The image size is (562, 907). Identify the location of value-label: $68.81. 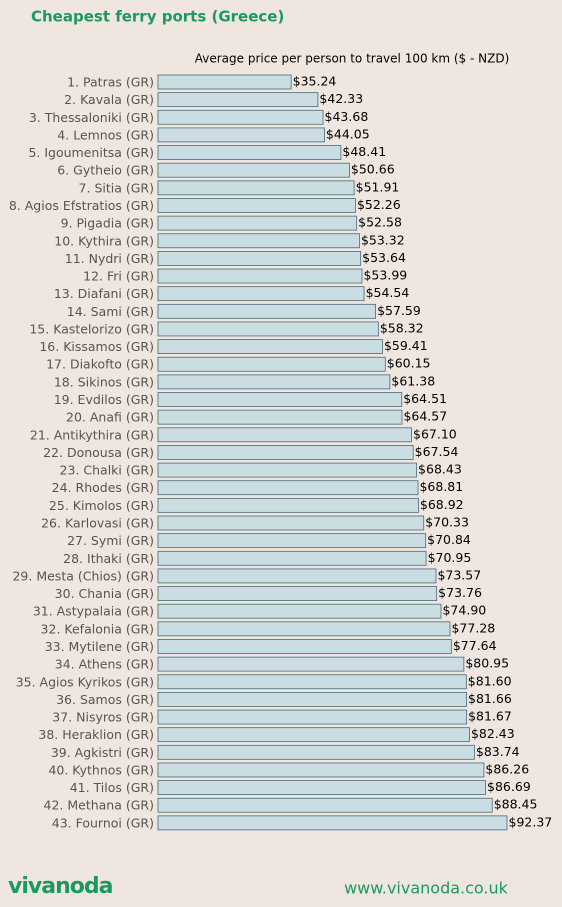
(441, 486).